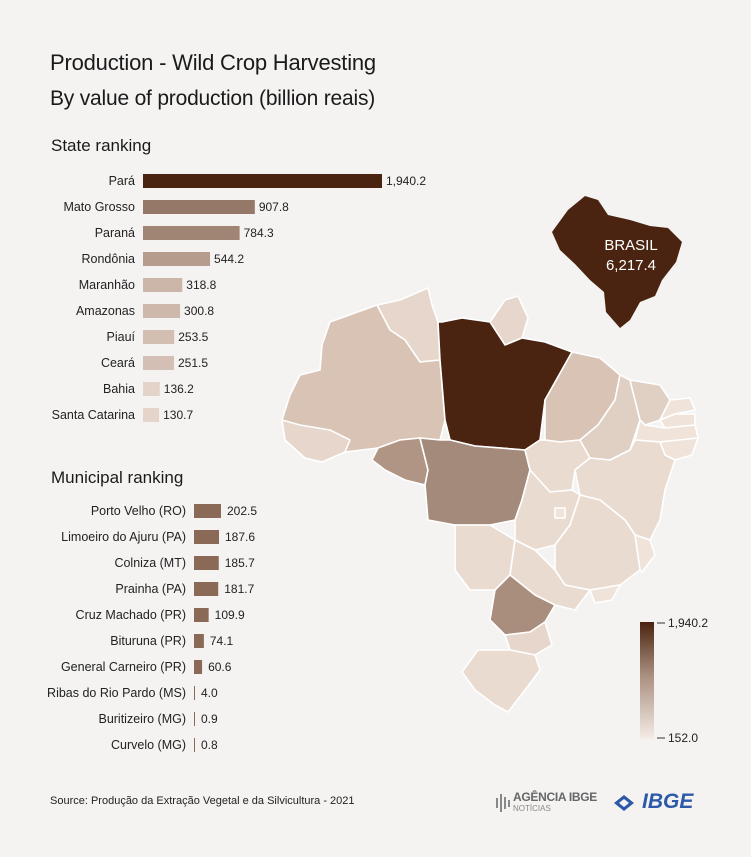 This screenshot has width=751, height=857. Describe the element at coordinates (201, 285) in the screenshot. I see `state-value-label: 318.8` at that location.